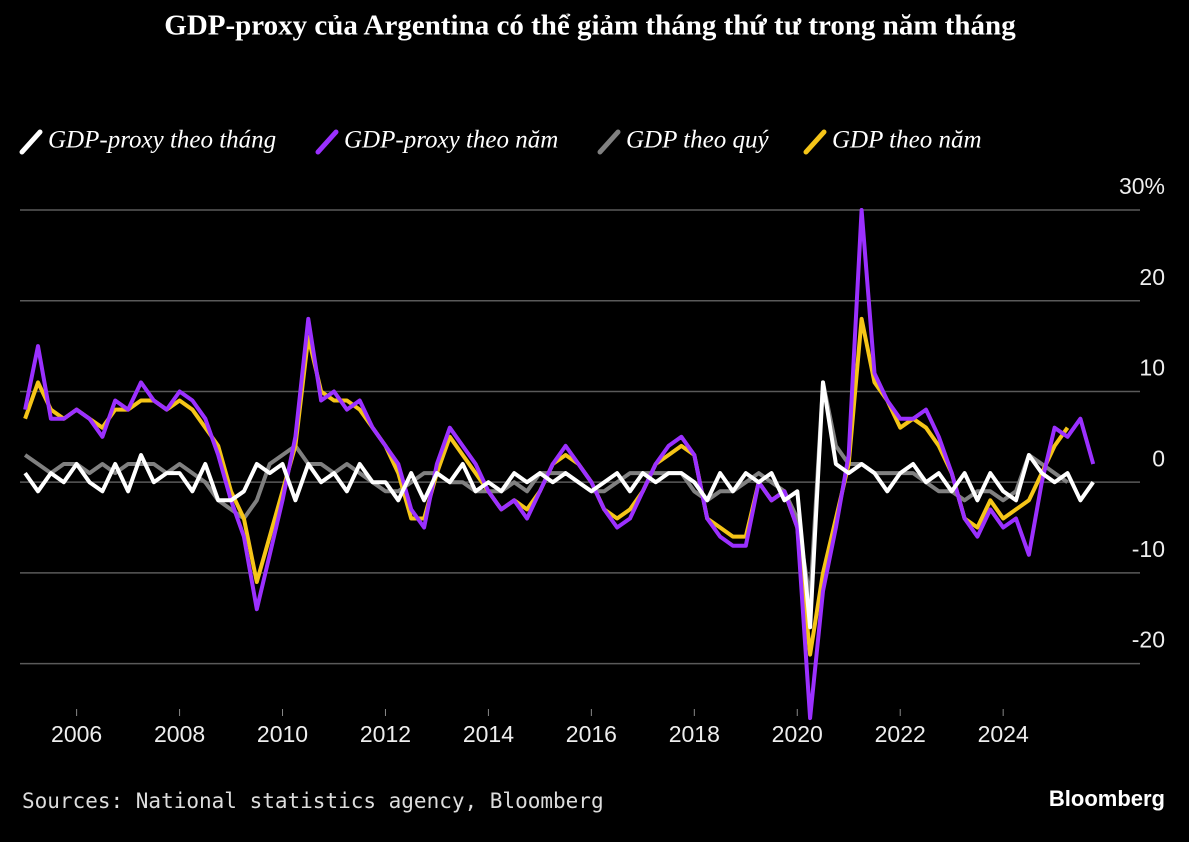 This screenshot has width=1189, height=842. What do you see at coordinates (76, 734) in the screenshot?
I see `x-tick-label: 2006` at bounding box center [76, 734].